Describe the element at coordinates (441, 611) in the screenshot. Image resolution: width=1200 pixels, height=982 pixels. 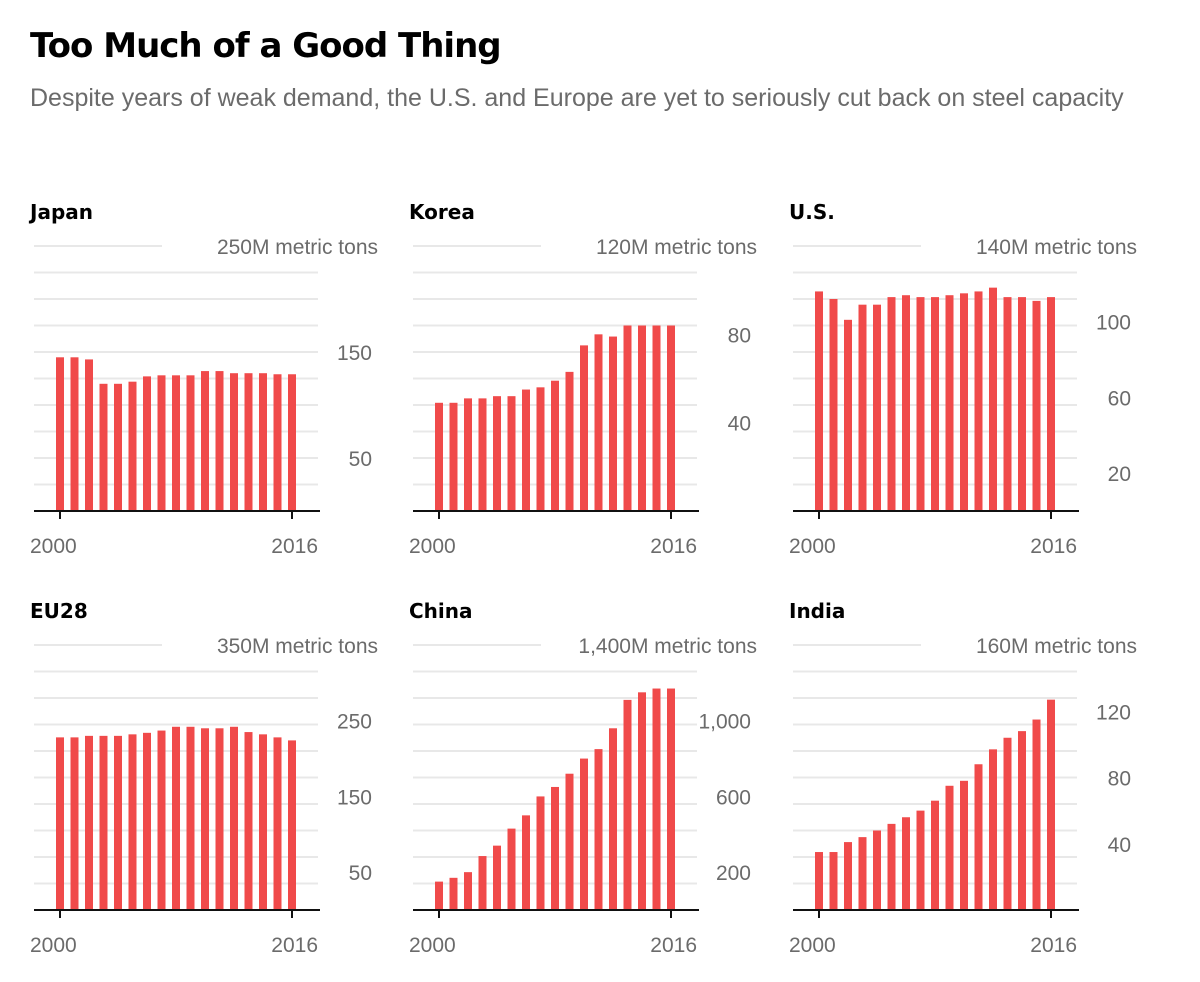
I see `panel-title: China` at that location.